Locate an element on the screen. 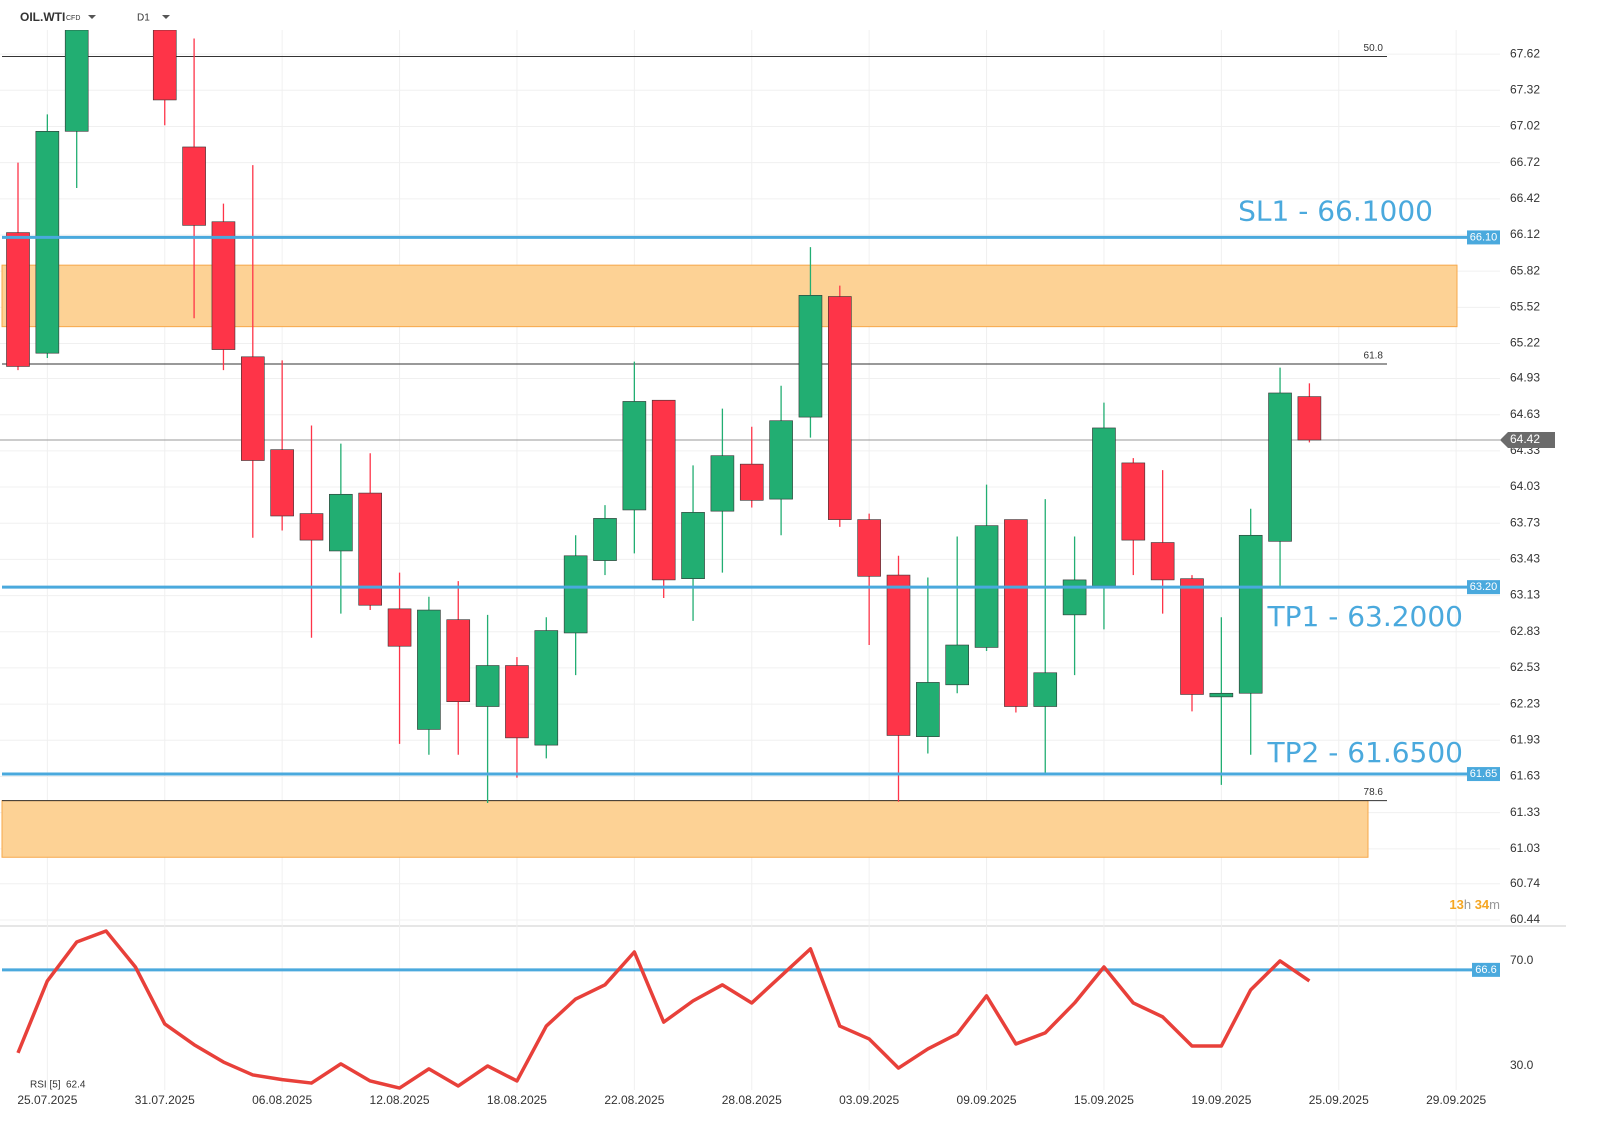 The height and width of the screenshot is (1139, 1599). timer-minutes: 34 is located at coordinates (1482, 904).